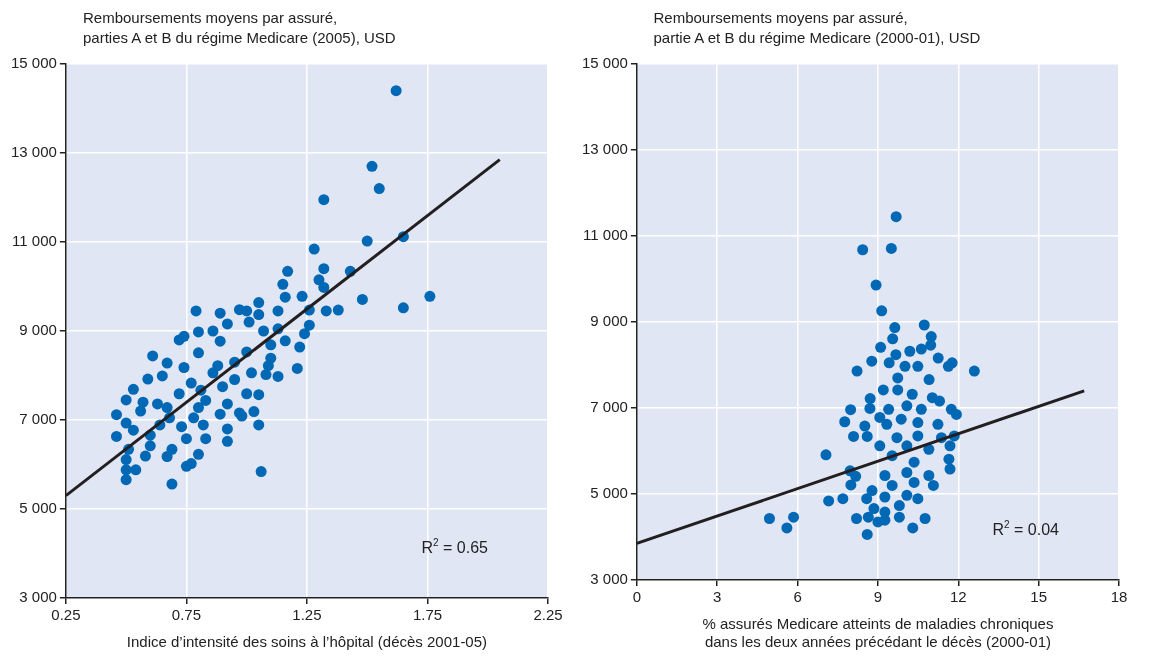  What do you see at coordinates (817, 28) in the screenshot?
I see `y-axis-title: Remboursements moyens par assuré, partie A et B du régime Medicare (2000-01), USD` at bounding box center [817, 28].